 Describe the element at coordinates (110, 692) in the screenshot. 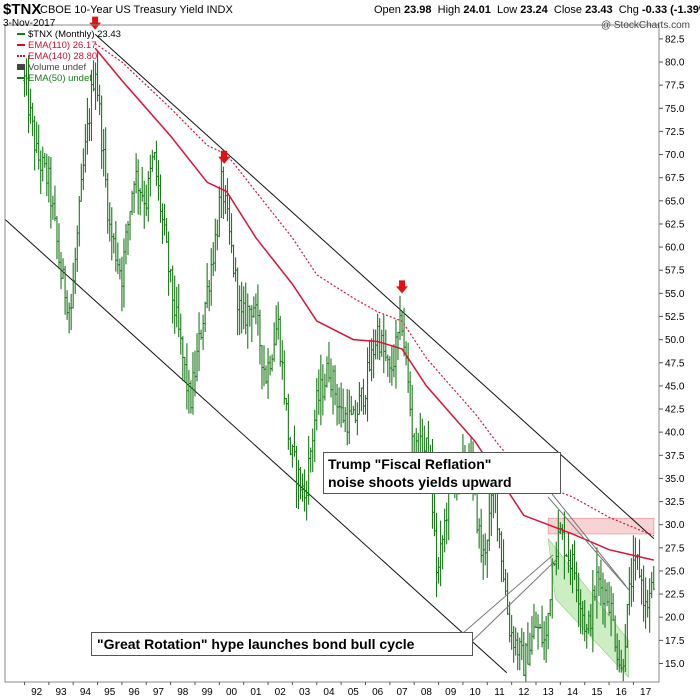

I see `x-tick-label: 95` at that location.